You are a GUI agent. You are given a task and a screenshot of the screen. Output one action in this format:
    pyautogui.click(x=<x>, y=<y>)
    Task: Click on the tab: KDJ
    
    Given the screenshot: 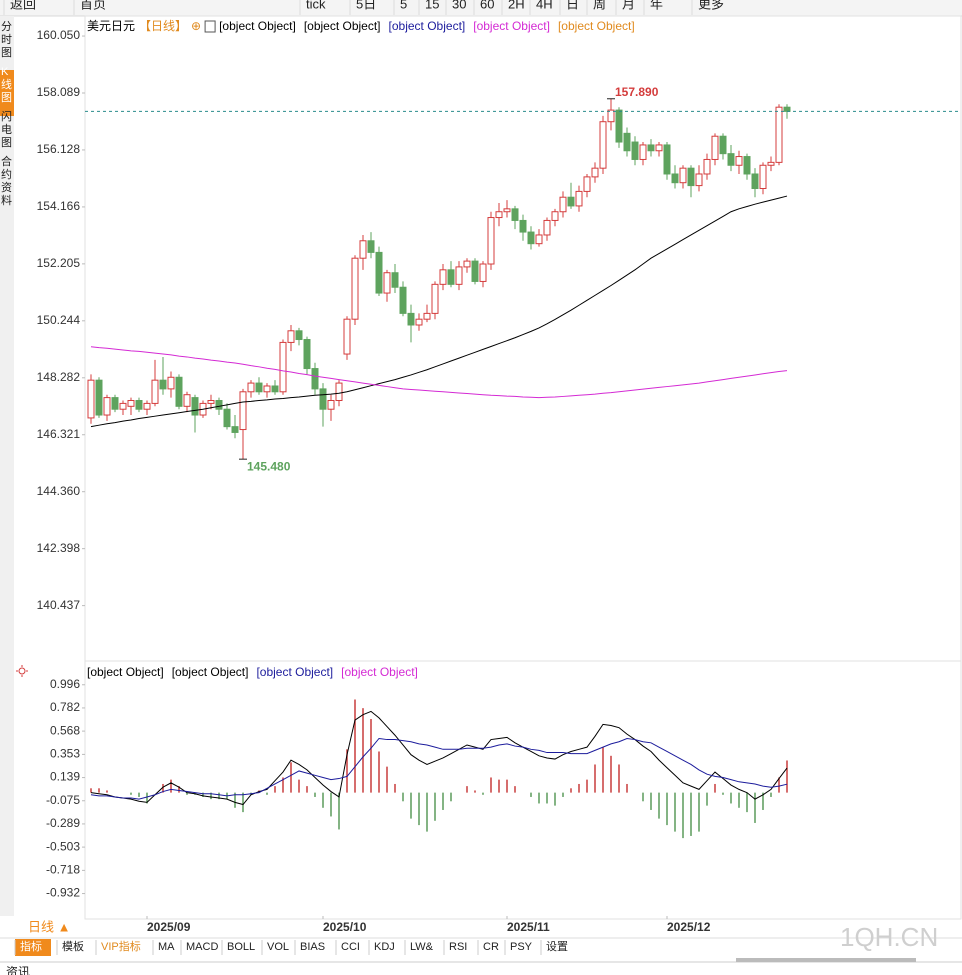 What is the action you would take?
    pyautogui.click(x=384, y=947)
    